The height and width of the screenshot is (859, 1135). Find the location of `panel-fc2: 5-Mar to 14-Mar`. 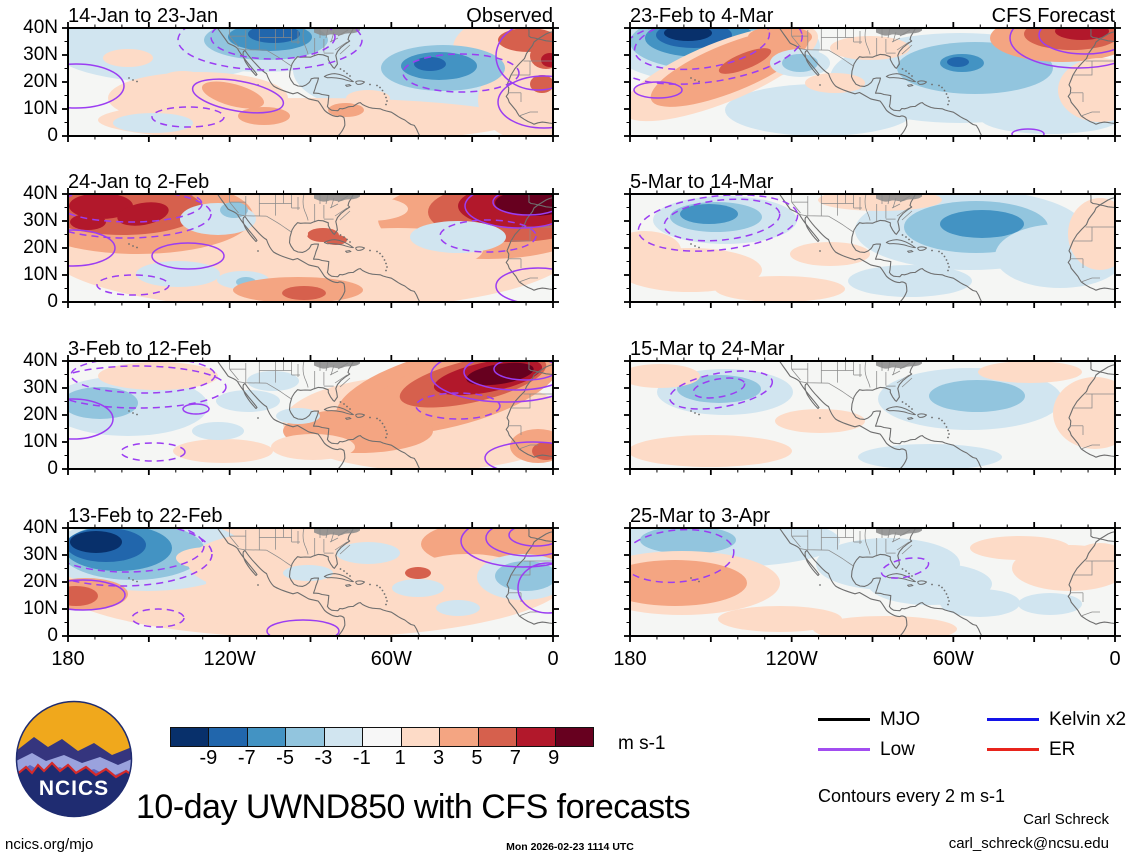

panel-fc2: 5-Mar to 14-Mar is located at coordinates (872, 238).